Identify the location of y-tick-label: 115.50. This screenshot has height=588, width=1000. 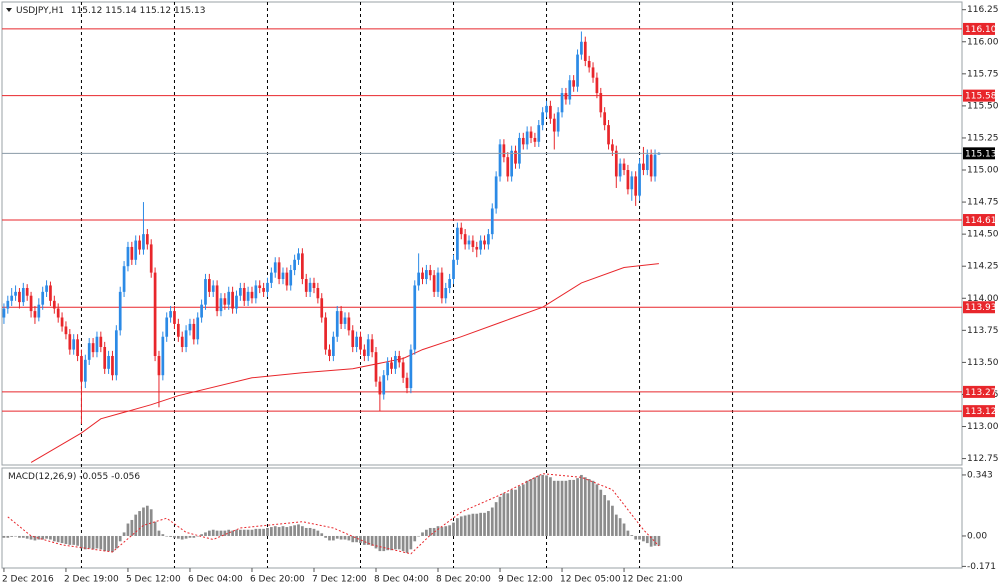
(983, 106).